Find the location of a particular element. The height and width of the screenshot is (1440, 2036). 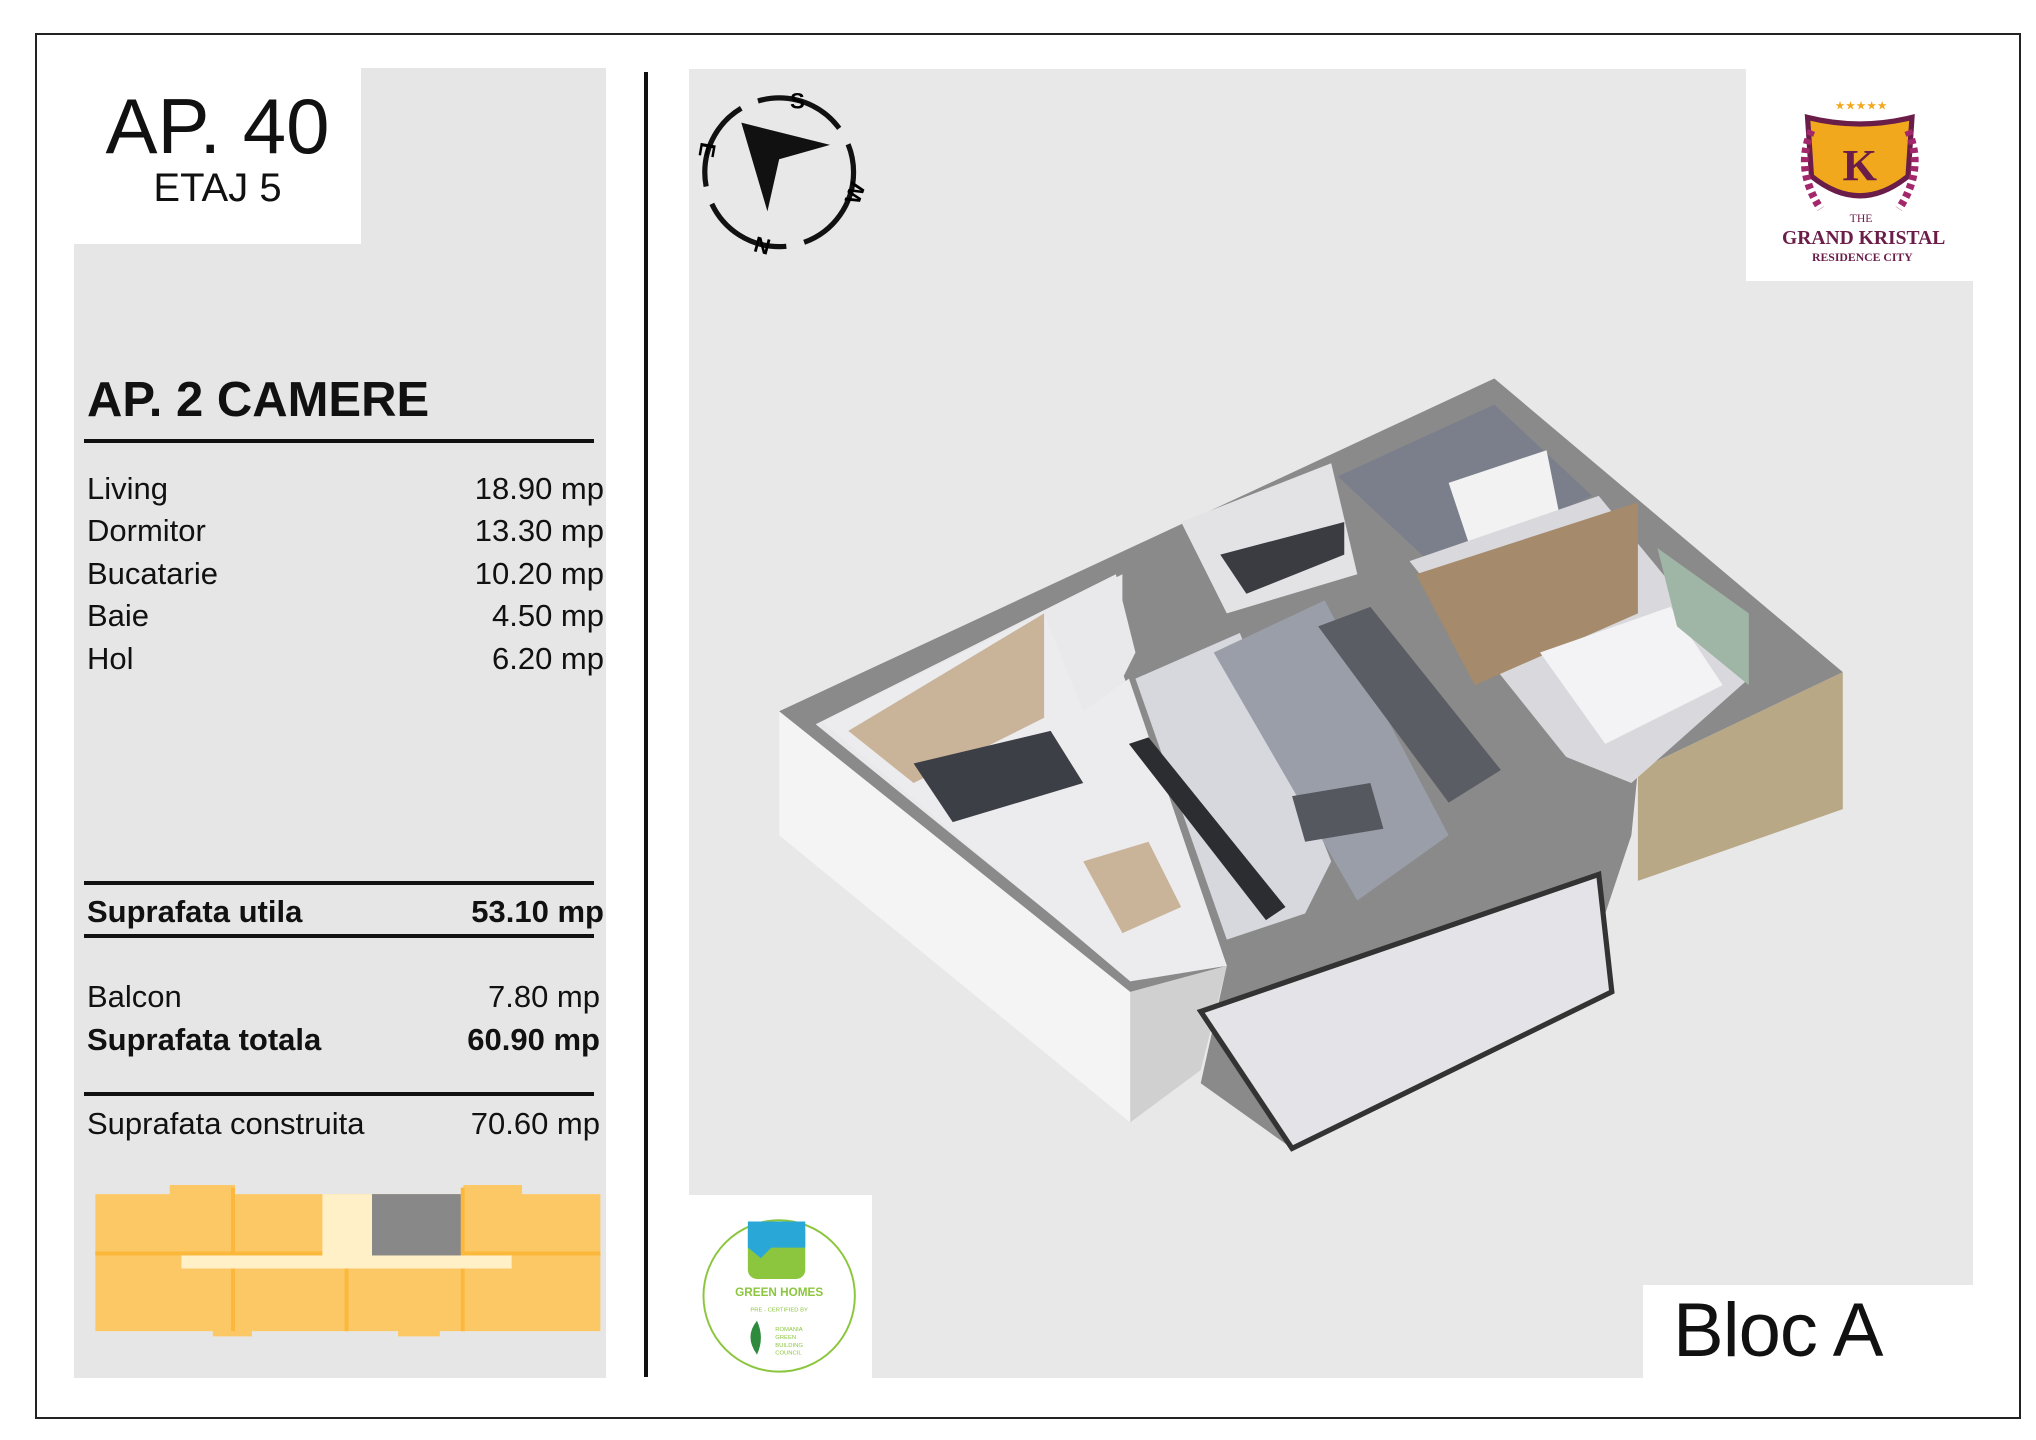

room-area: 4.50 mp is located at coordinates (547, 615).